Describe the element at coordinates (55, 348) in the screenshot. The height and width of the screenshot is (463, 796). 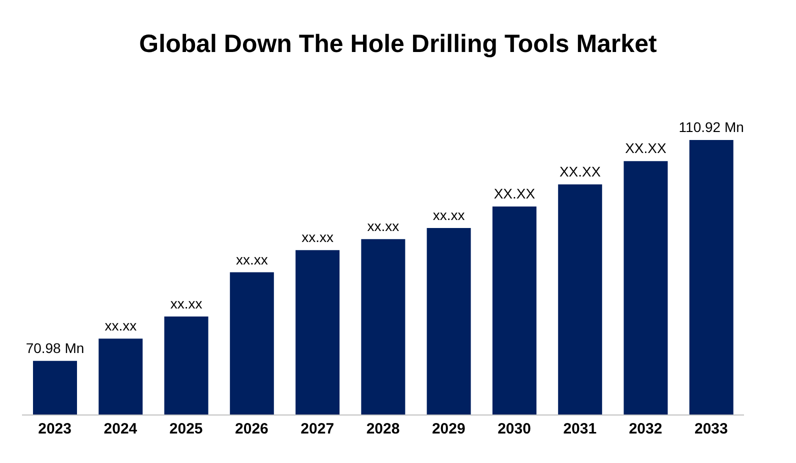
I see `data-label: 70.98 Mn` at that location.